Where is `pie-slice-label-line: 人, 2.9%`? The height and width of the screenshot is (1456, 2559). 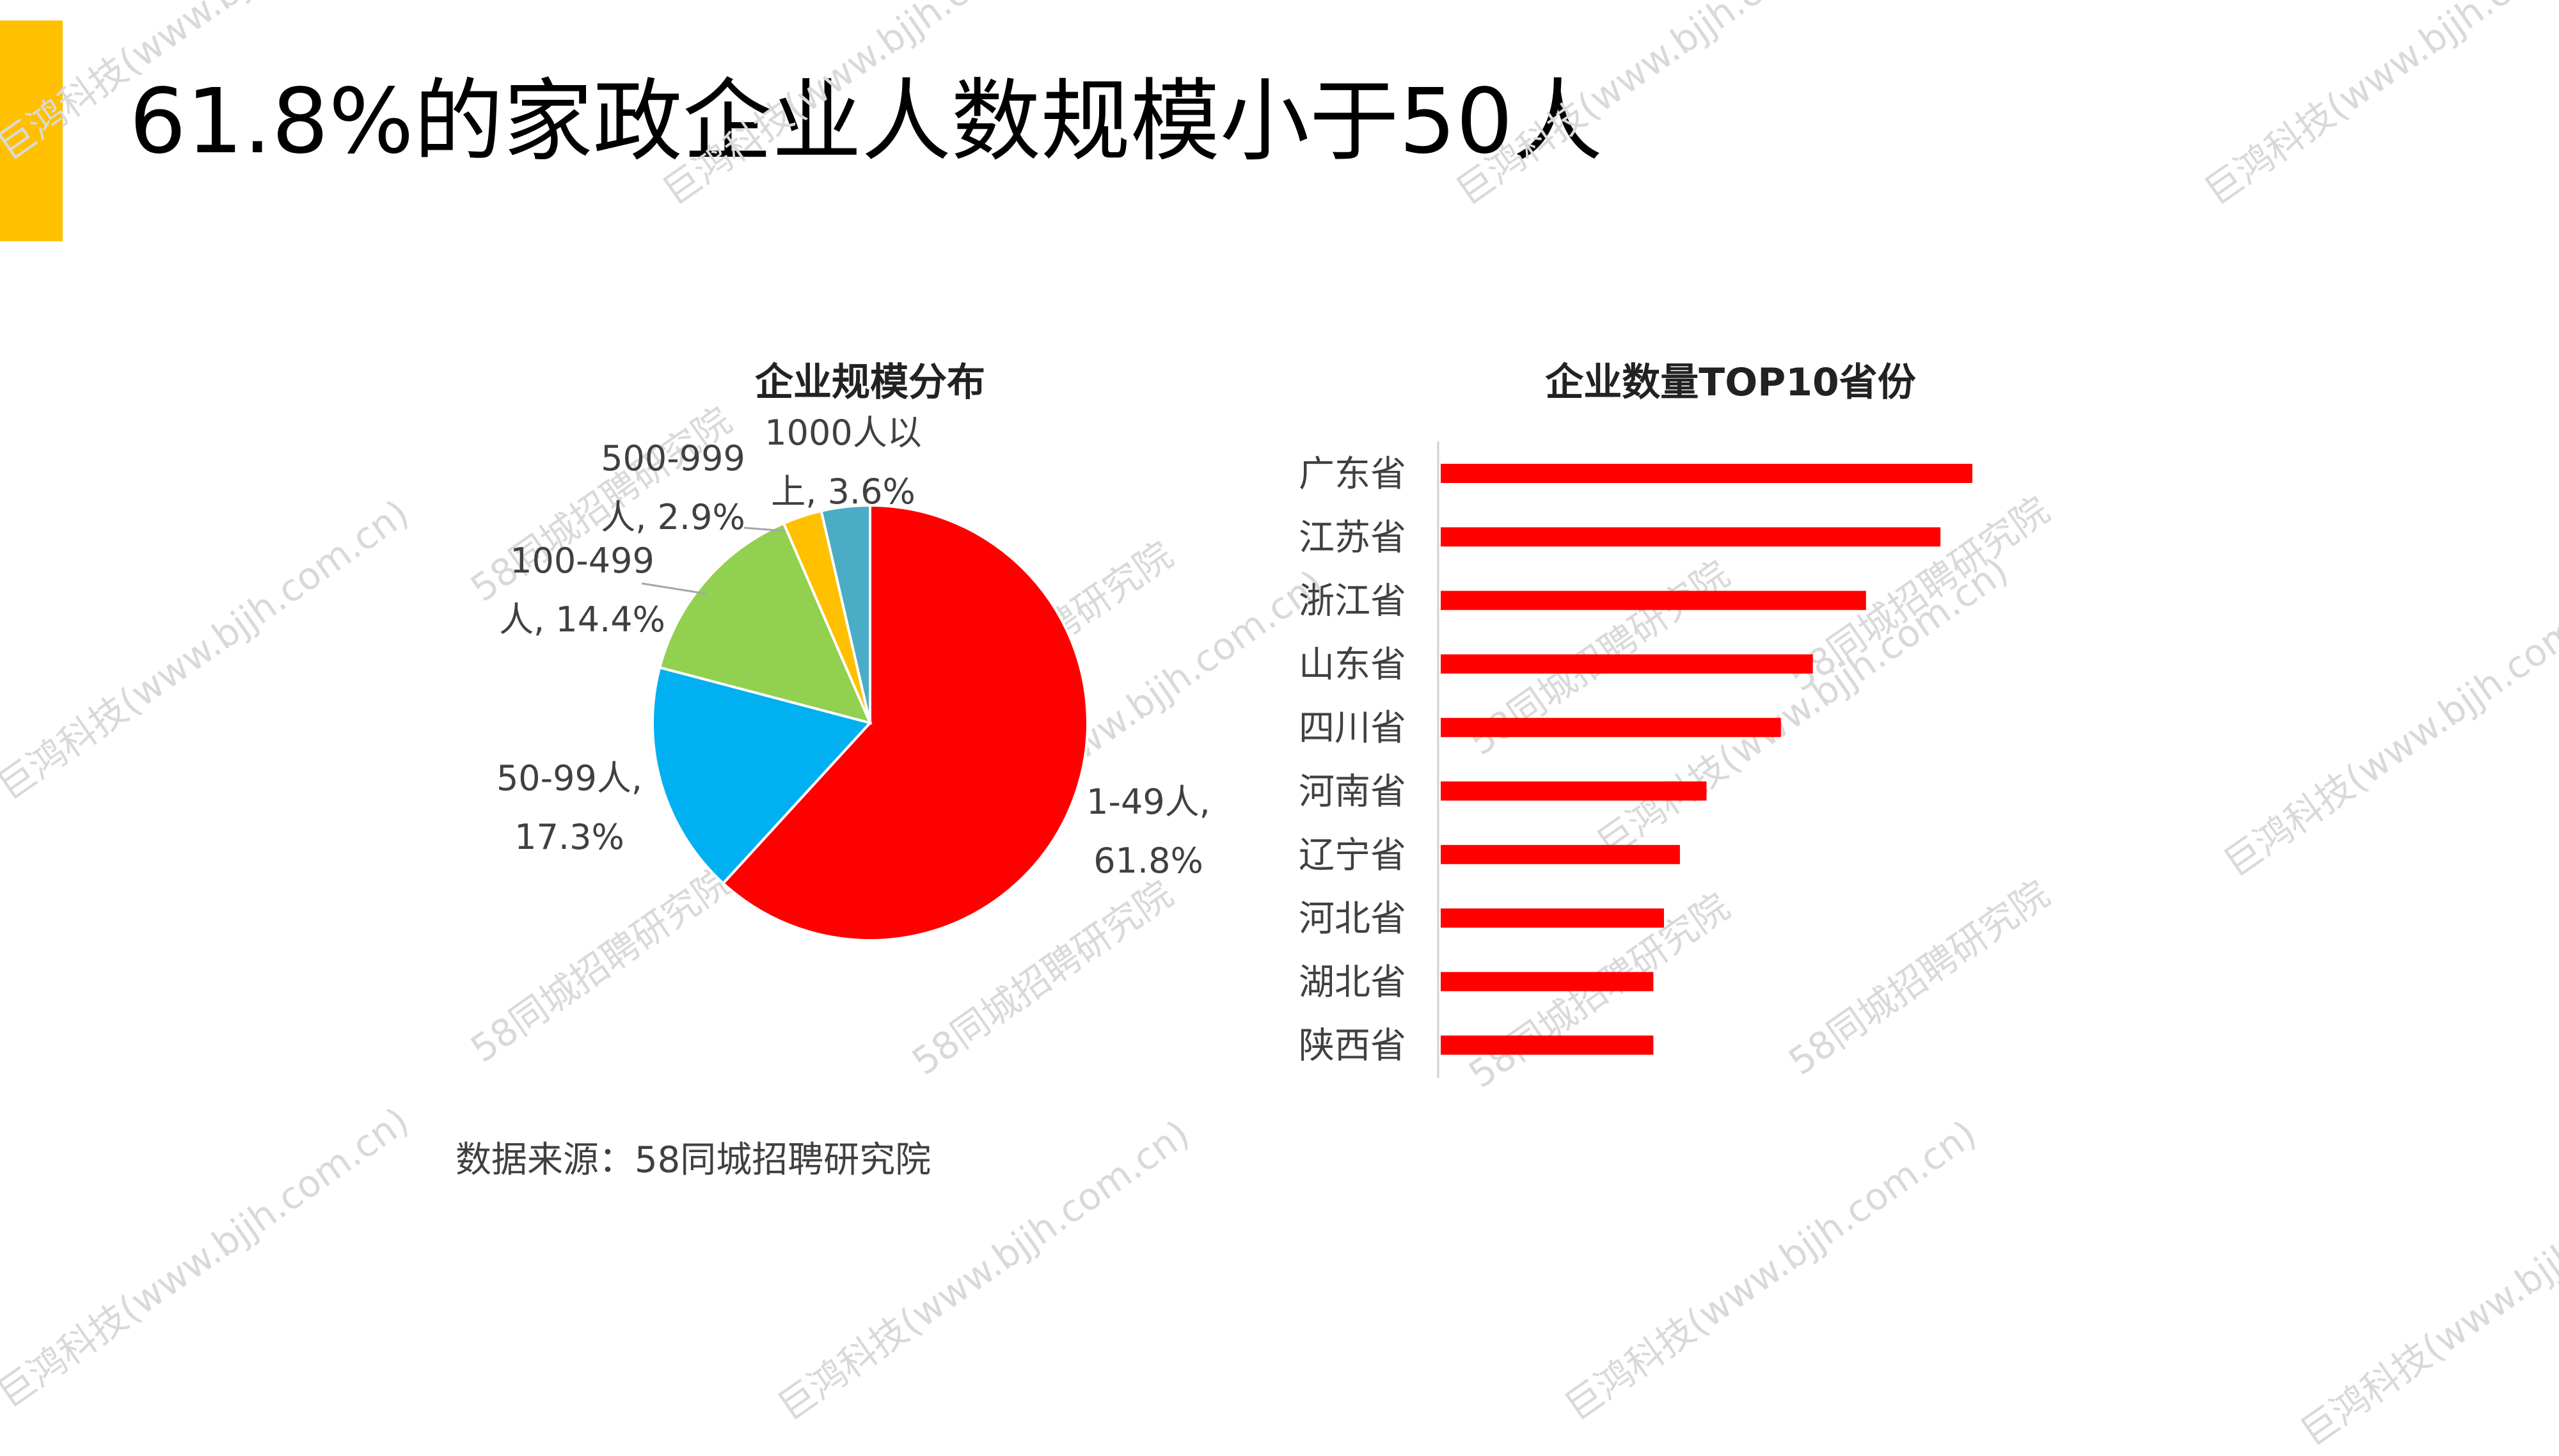 pie-slice-label-line: 人, 2.9% is located at coordinates (673, 517).